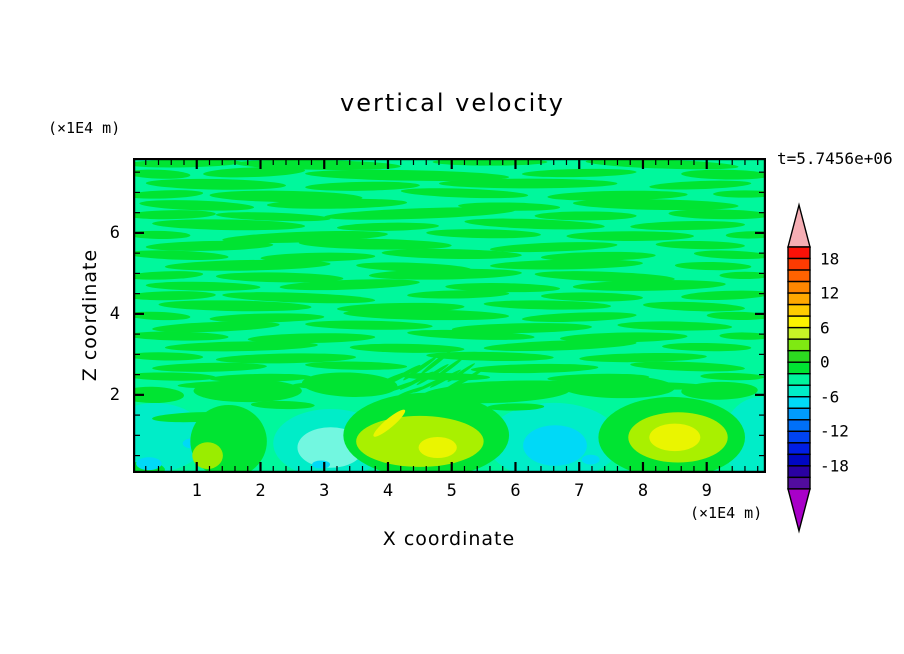 This screenshot has width=904, height=654. Describe the element at coordinates (452, 103) in the screenshot. I see `plot-title: vertical velocity` at that location.